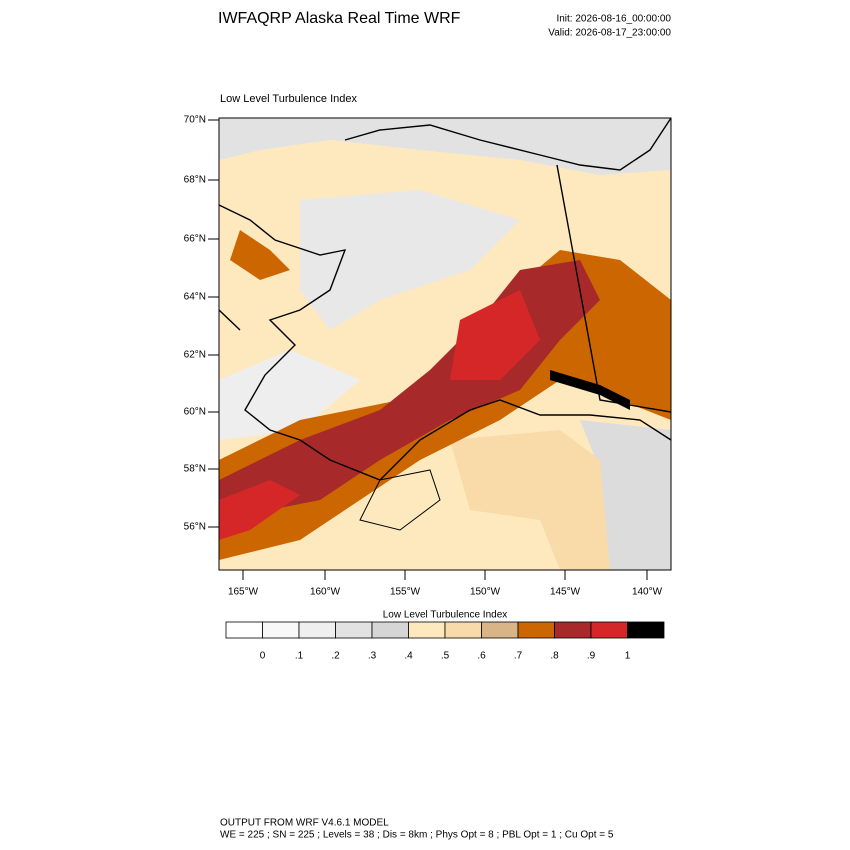  What do you see at coordinates (445, 615) in the screenshot?
I see `colorbar-title: Low Level Turbulence Index` at bounding box center [445, 615].